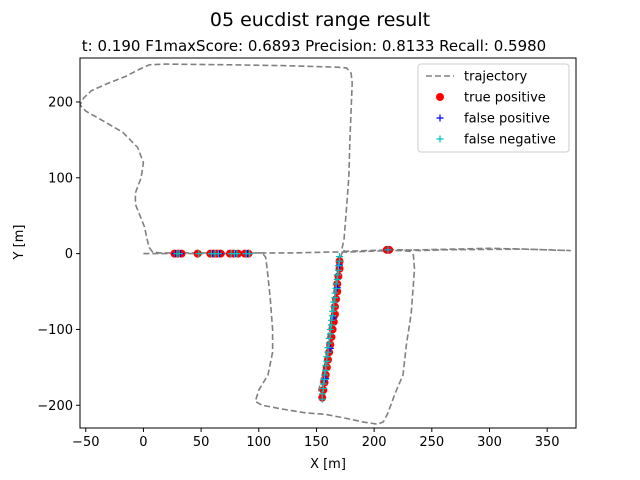  Describe the element at coordinates (505, 98) in the screenshot. I see `legend-true-positive-label: true positive` at that location.